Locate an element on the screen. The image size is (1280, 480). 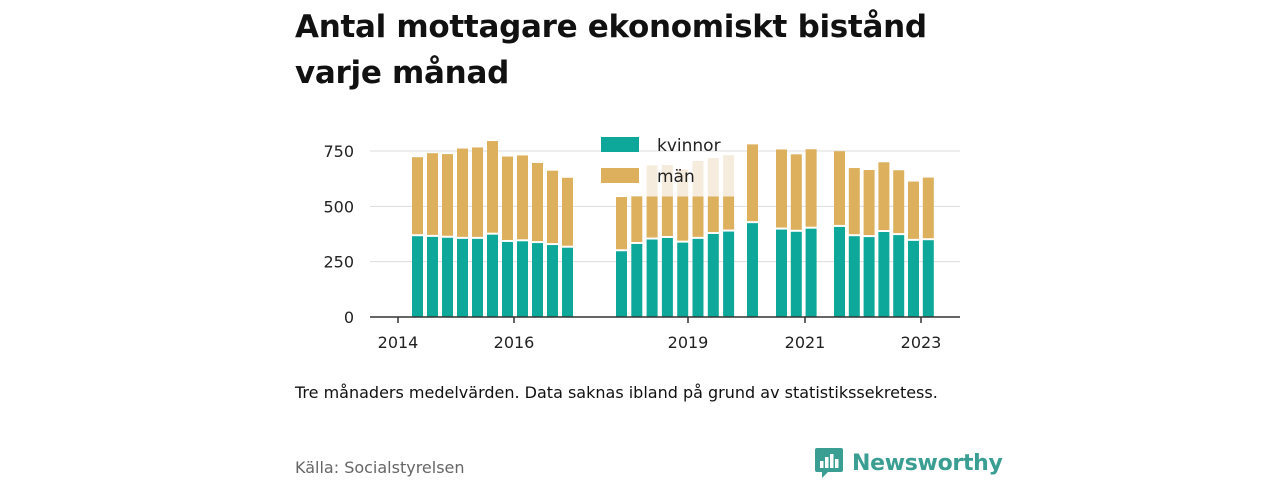
y-tick-label: 500 is located at coordinates (338, 206).